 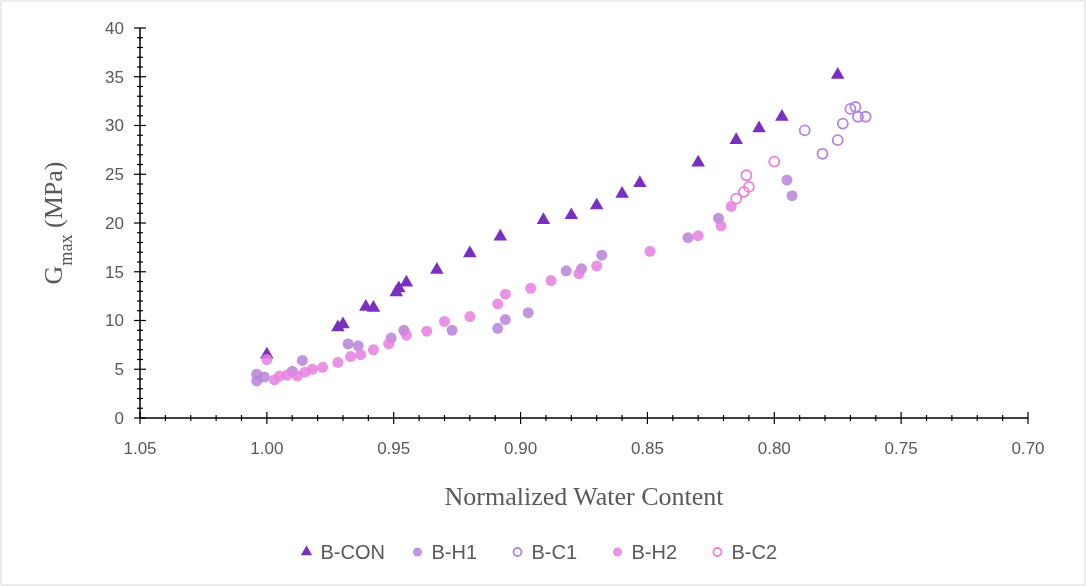 I want to click on y-tick-label: 40, so click(x=114, y=28).